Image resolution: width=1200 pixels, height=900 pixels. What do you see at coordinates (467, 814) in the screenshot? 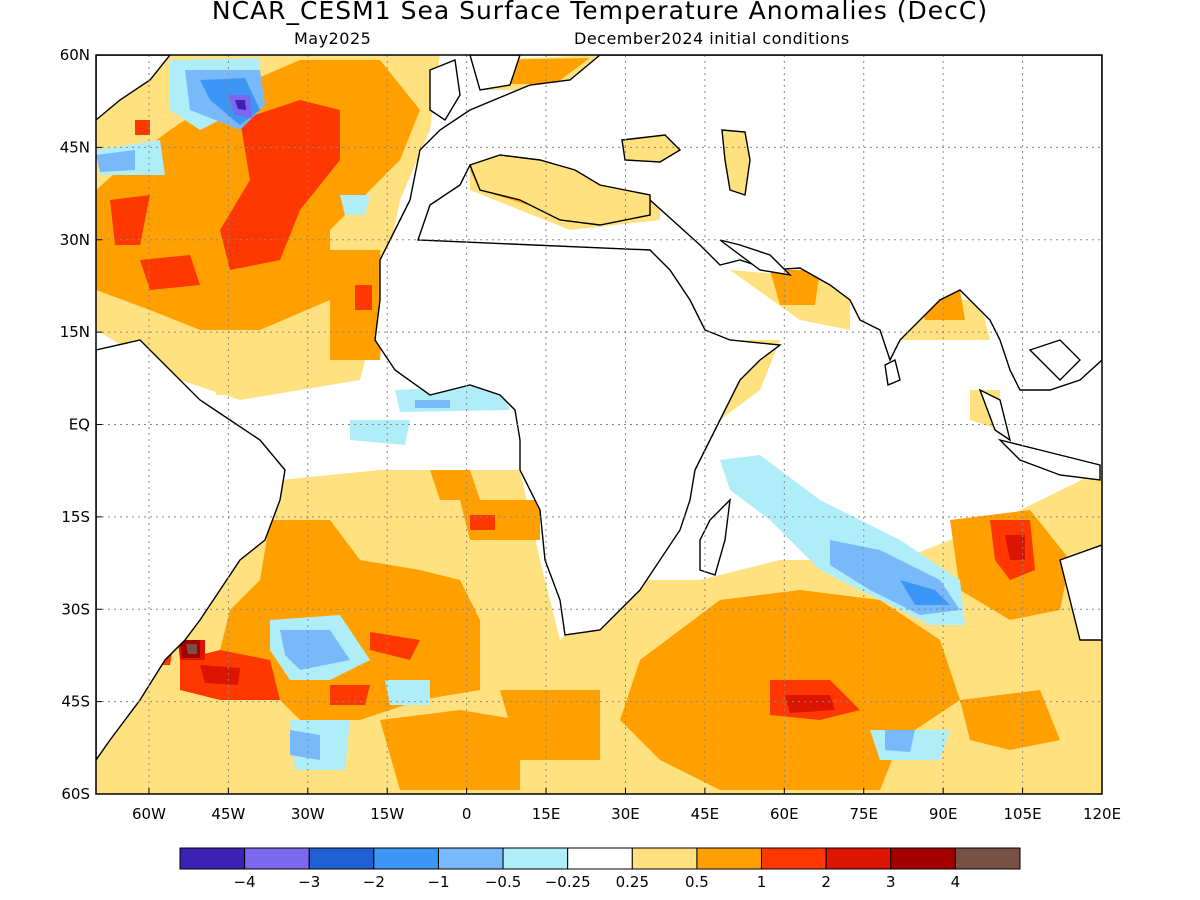
I see `lon-tick-label: 0` at bounding box center [467, 814].